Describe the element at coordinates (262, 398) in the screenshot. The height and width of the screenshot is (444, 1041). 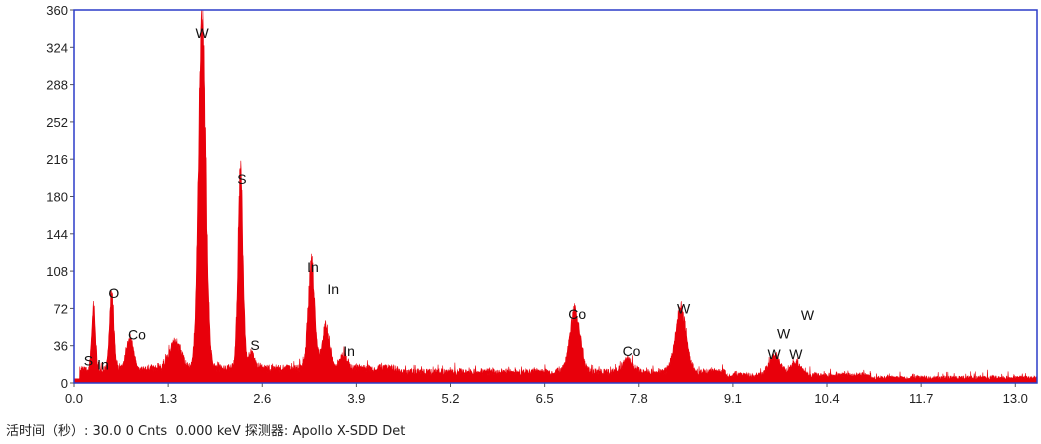
I see `x-tick-label: 2.6` at that location.